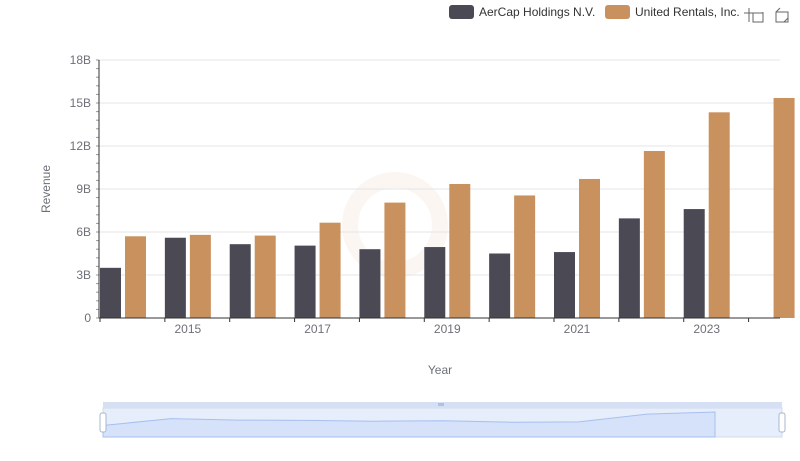 This screenshot has width=800, height=461. I want to click on x-tick-label: 2017, so click(317, 329).